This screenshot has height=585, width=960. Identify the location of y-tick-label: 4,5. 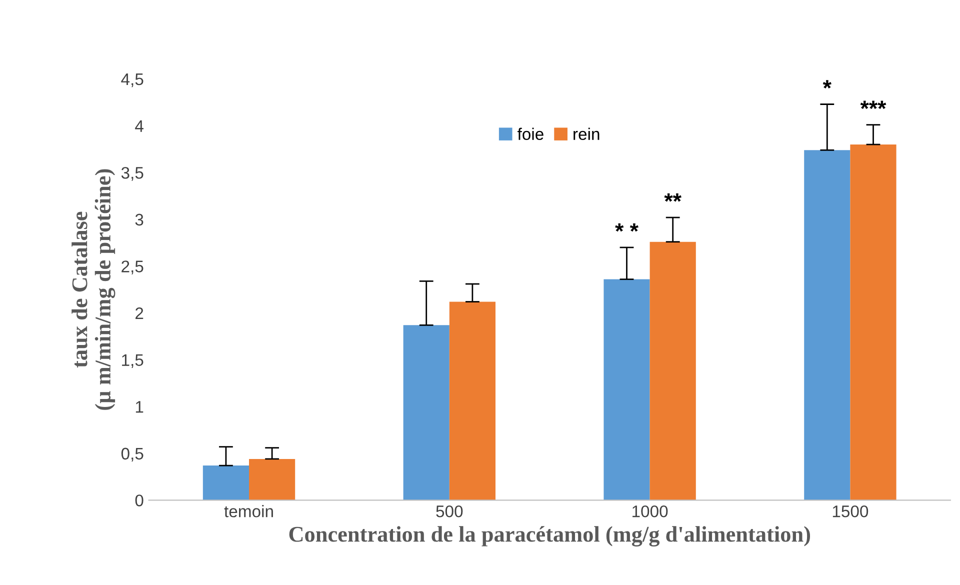
(132, 81).